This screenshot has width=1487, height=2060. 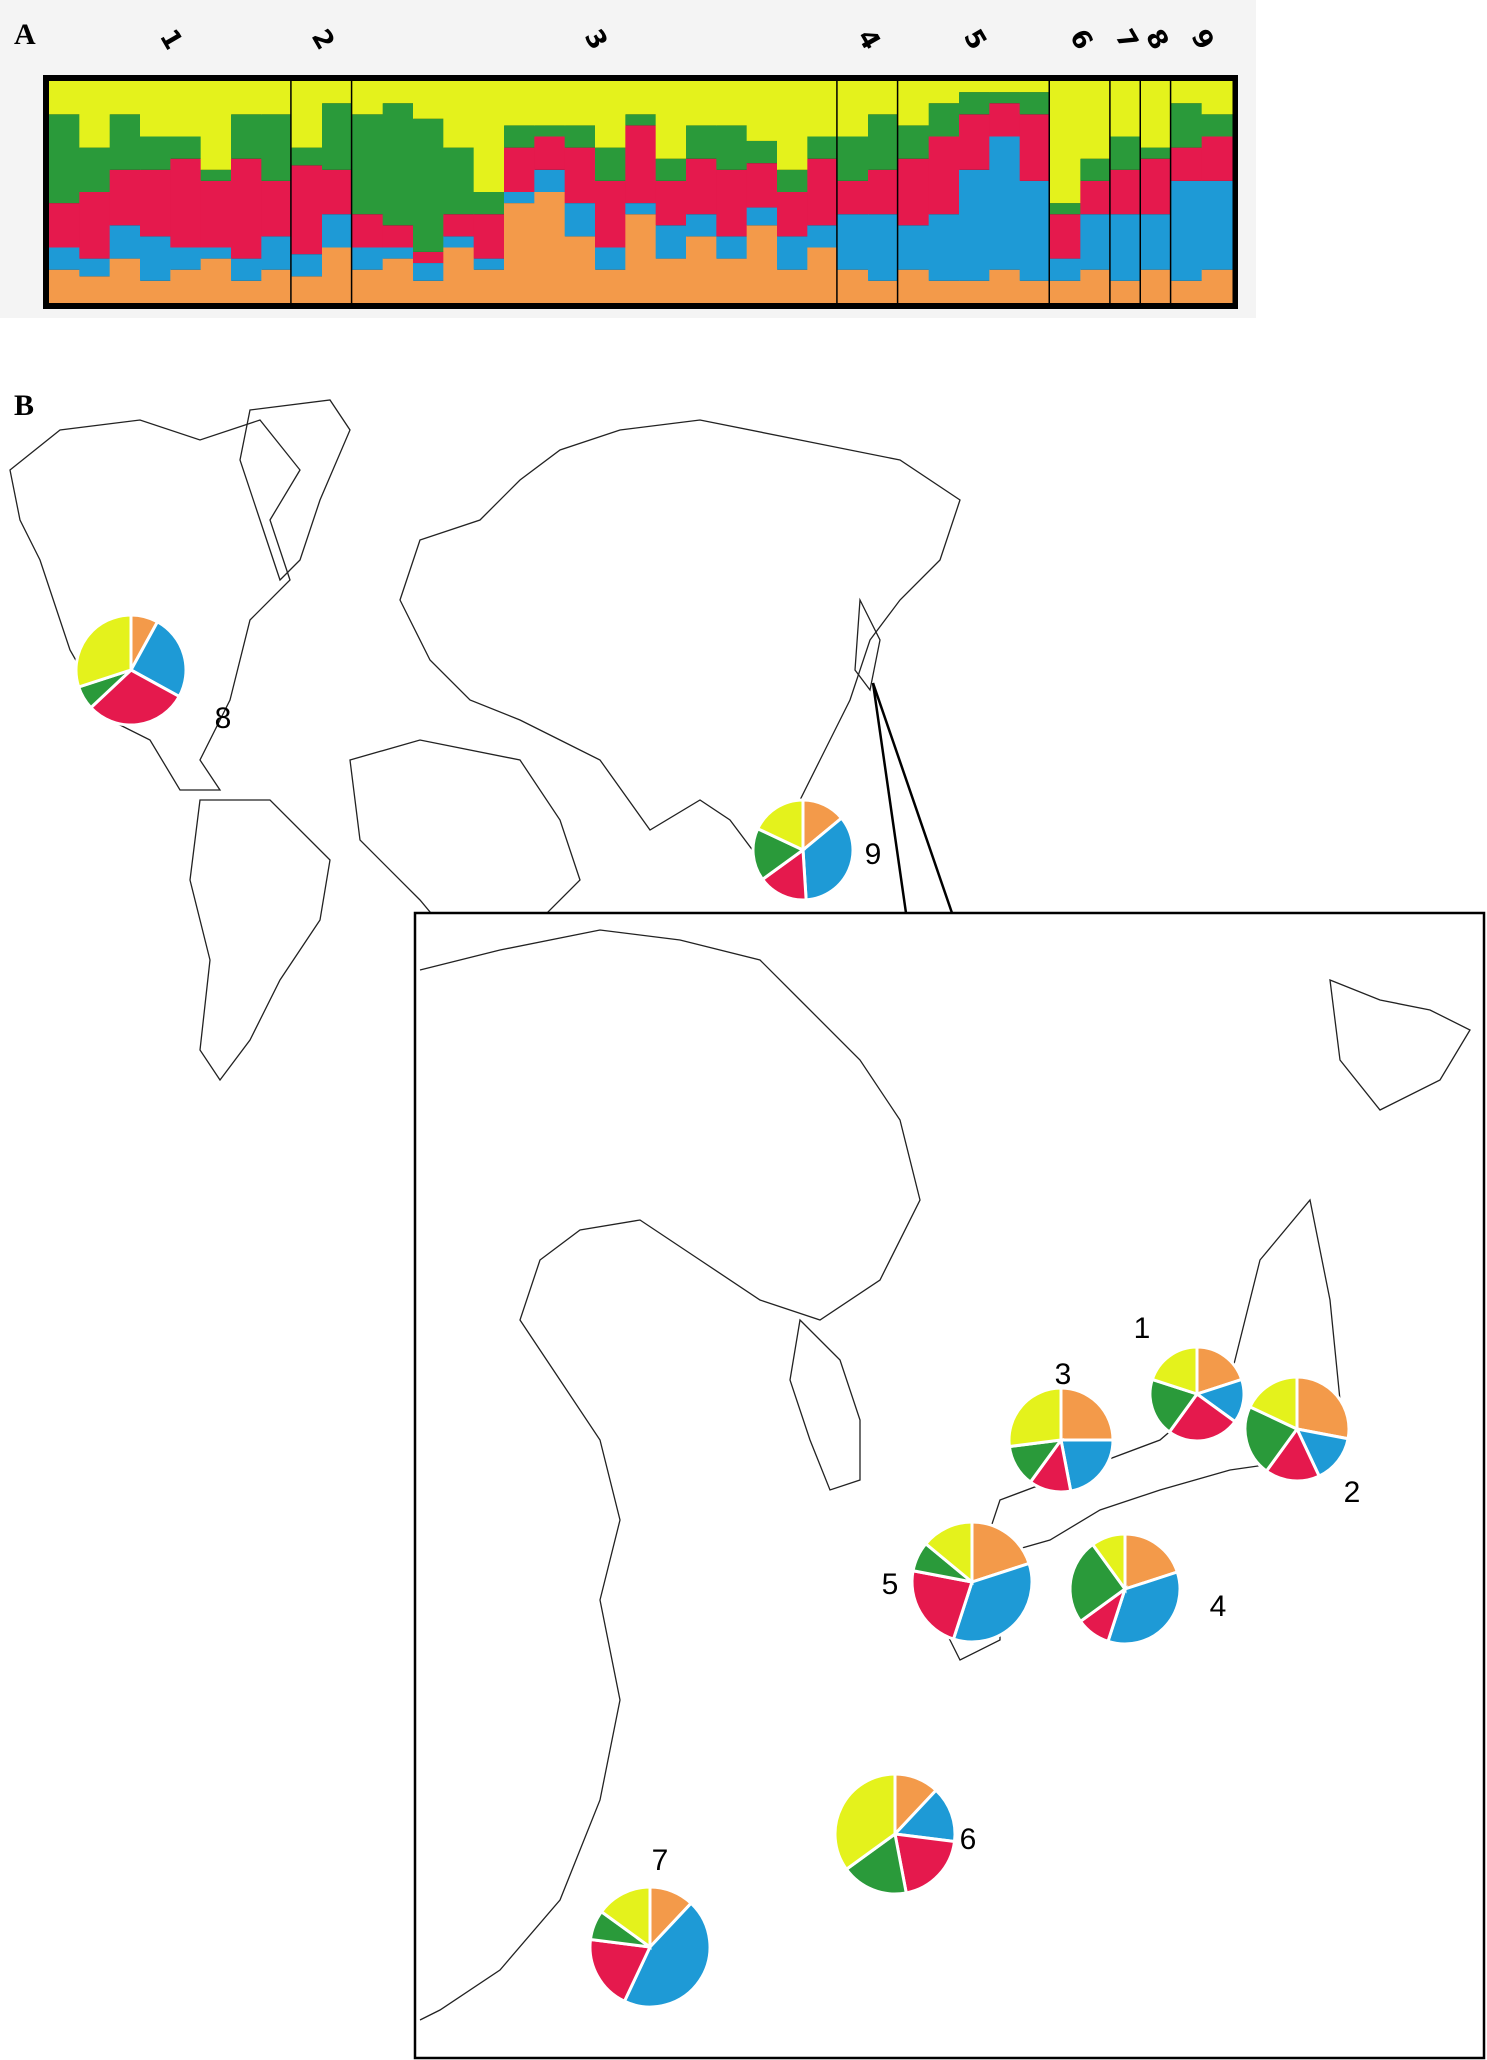 I want to click on north-america, so click(x=155, y=605).